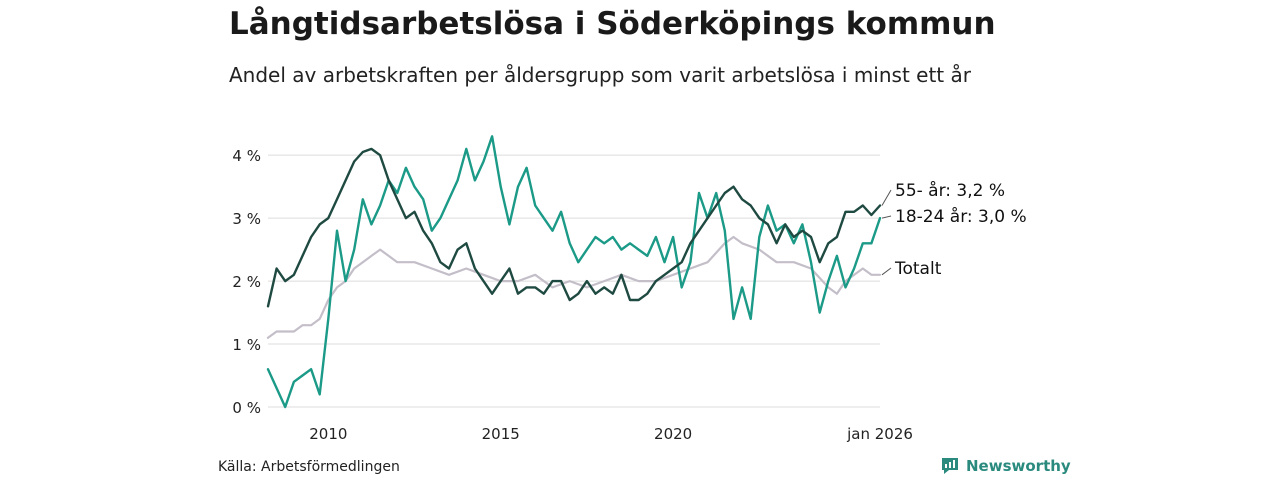  I want to click on series-line-totalt, so click(574, 287).